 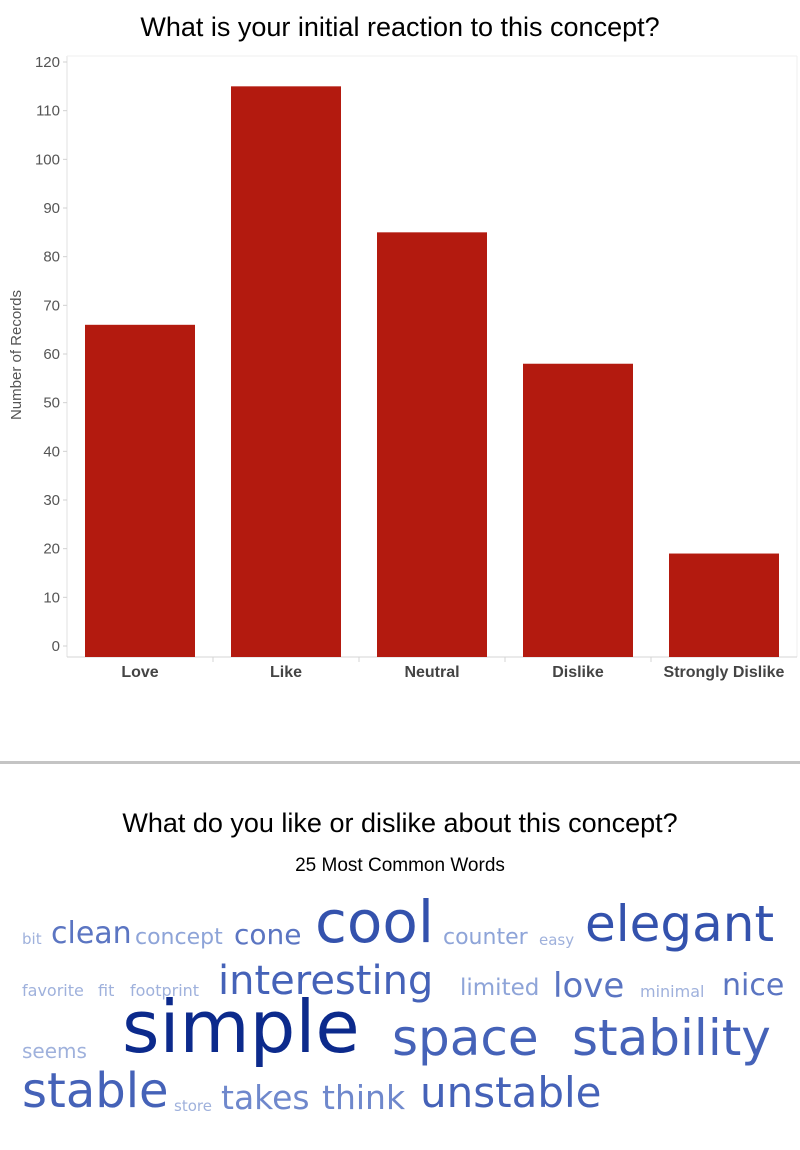 I want to click on y-tick-label: 60, so click(x=51, y=354).